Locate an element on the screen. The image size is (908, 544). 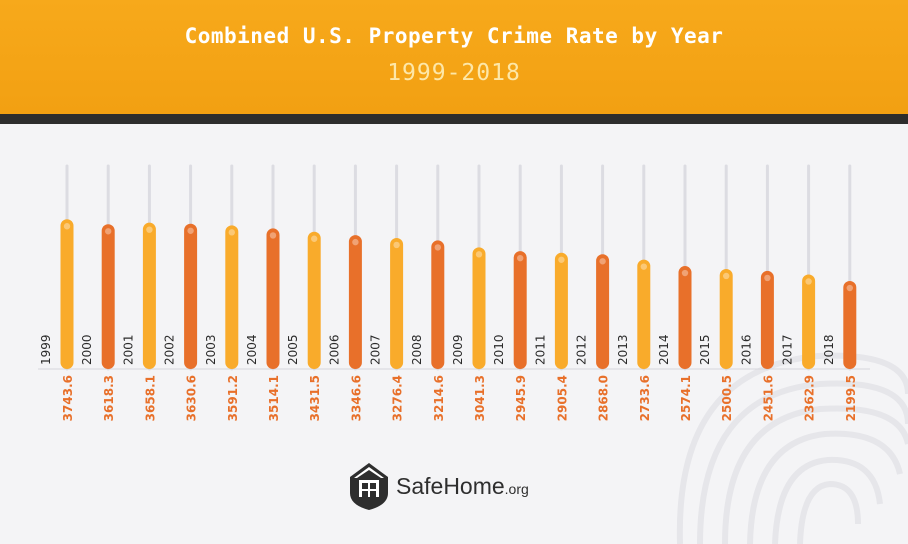
year-label: 2015 is located at coordinates (705, 349).